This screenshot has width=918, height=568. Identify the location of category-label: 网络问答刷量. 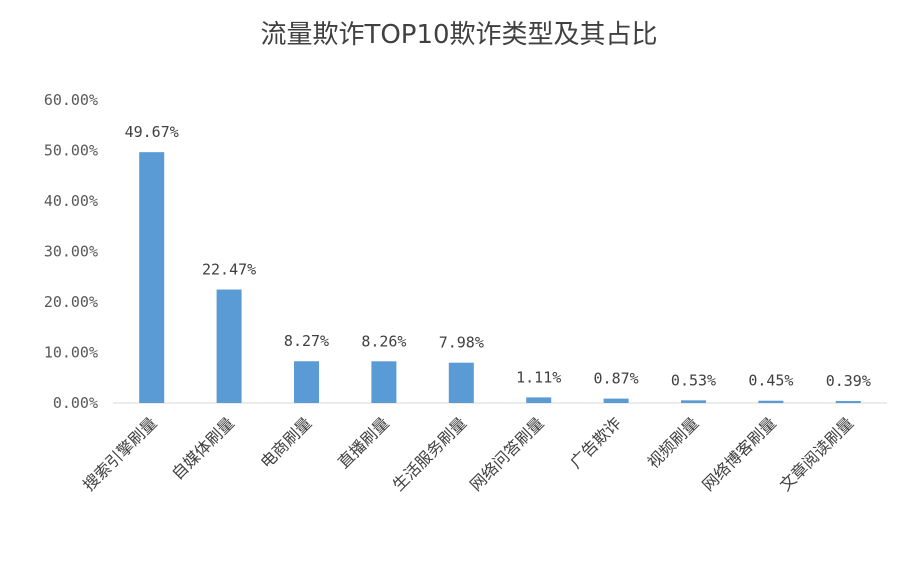
(506, 453).